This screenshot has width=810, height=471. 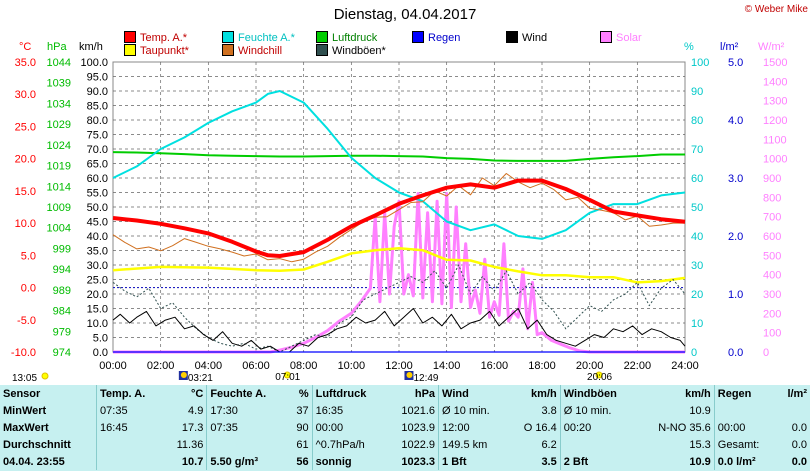 What do you see at coordinates (685, 366) in the screenshot?
I see `x-tick-label: 24:00` at bounding box center [685, 366].